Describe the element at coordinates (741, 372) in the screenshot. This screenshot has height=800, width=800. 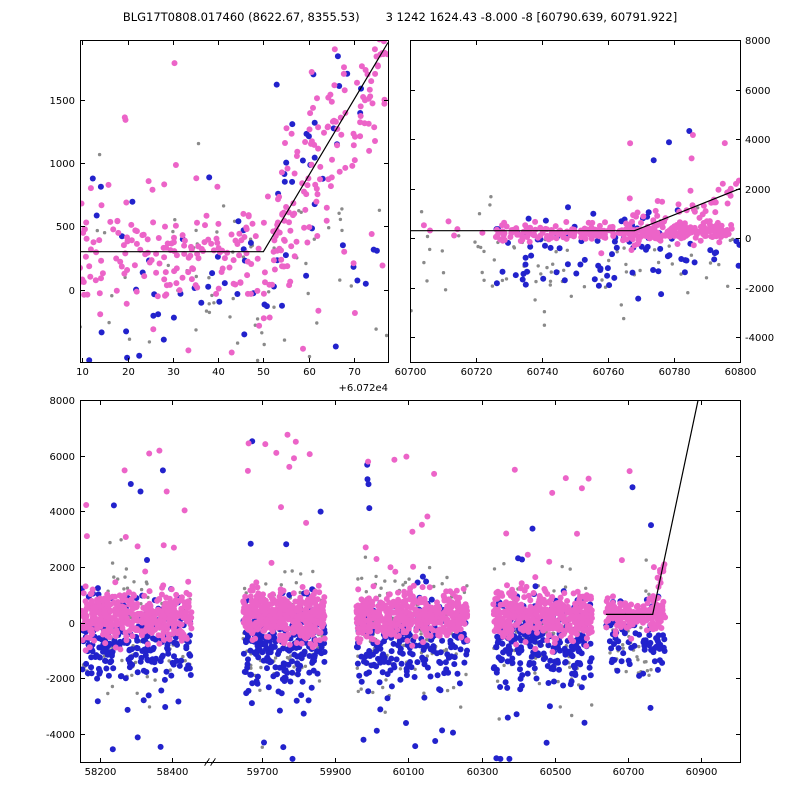
I see `svg-text: 60800` at that location.